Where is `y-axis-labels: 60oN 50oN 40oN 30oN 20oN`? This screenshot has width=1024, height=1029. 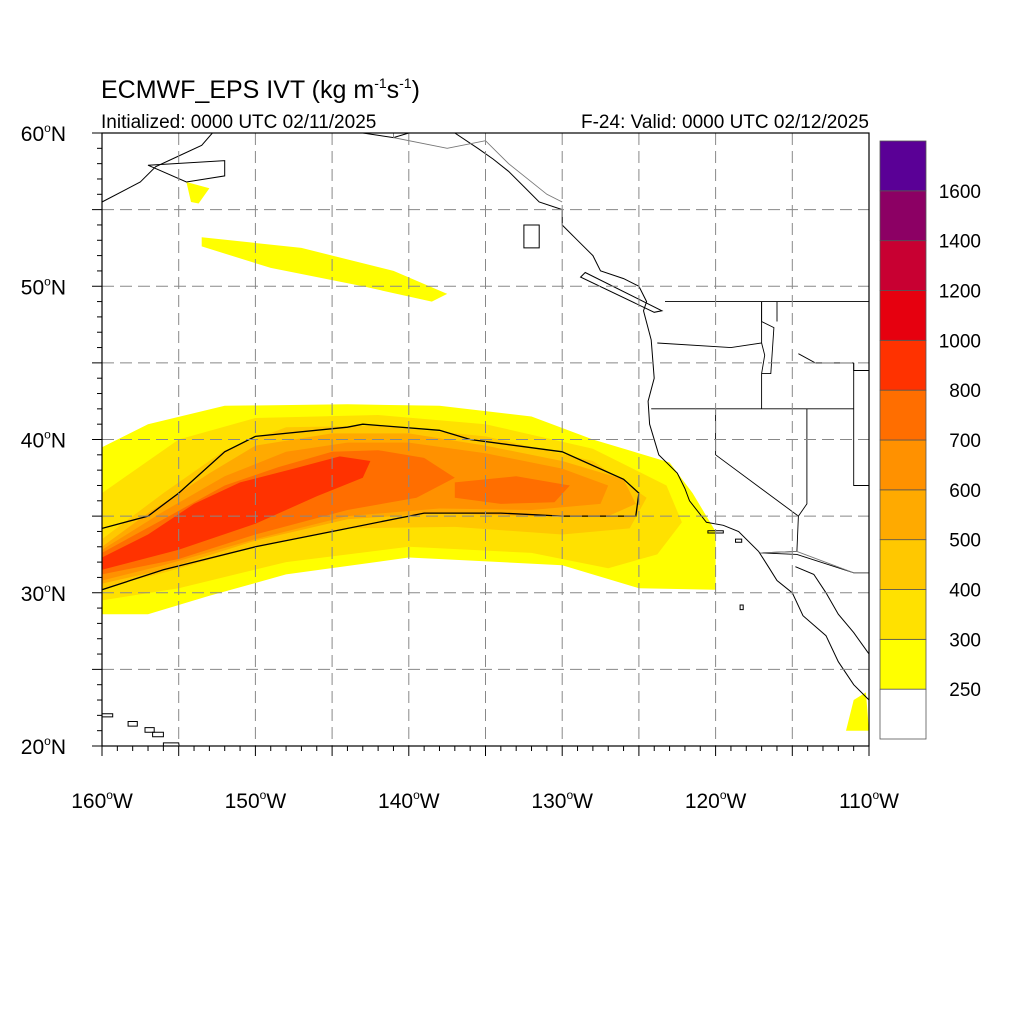
y-axis-labels: 60oN 50oN 40oN 30oN 20oN is located at coordinates (43, 440).